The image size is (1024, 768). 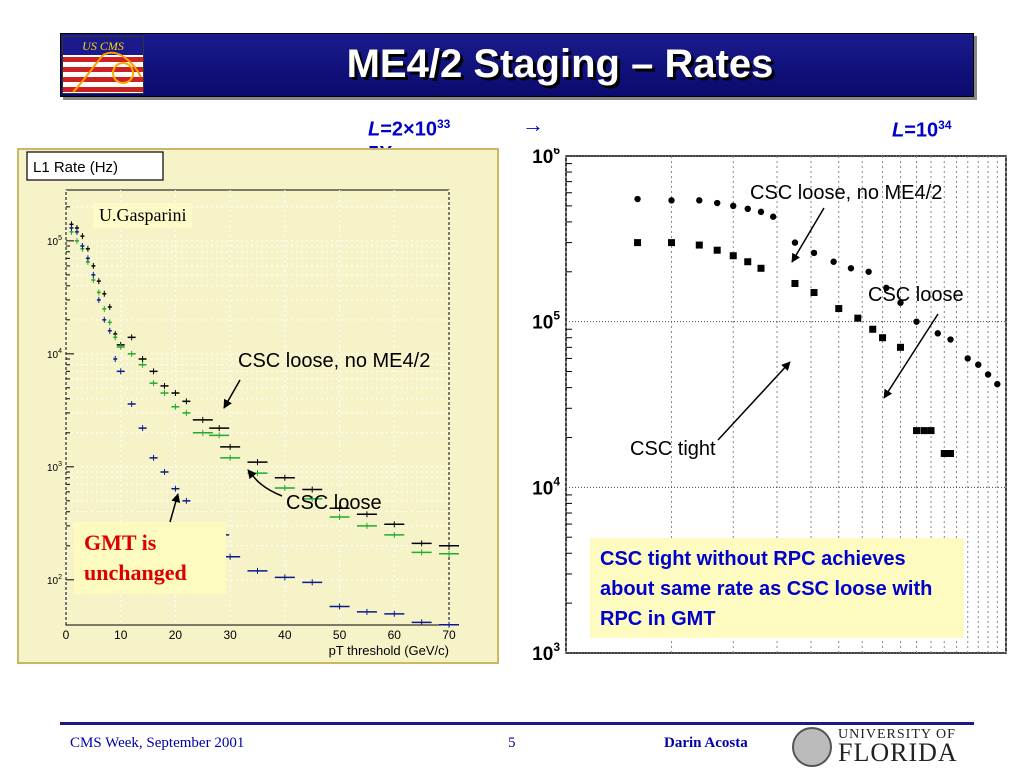 I want to click on left-x-axis-label: pT threshold (GeV/c), so click(x=389, y=650).